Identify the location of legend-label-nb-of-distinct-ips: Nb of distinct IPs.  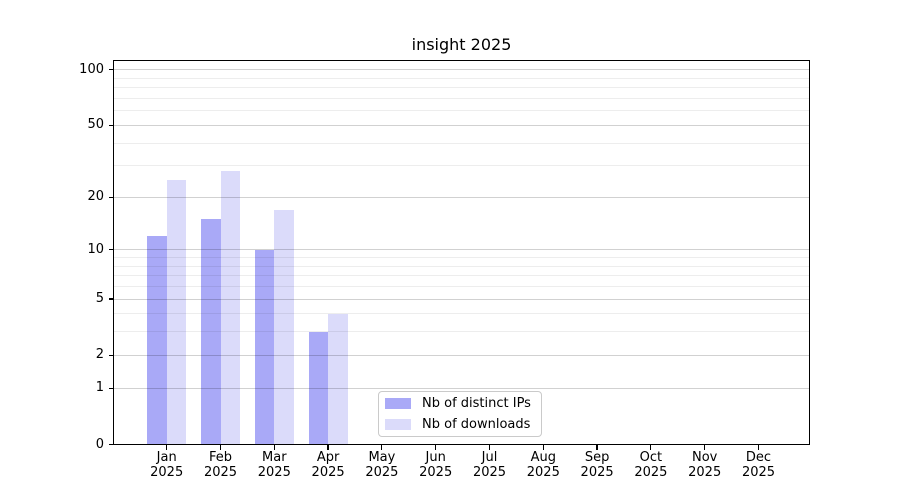
(476, 403).